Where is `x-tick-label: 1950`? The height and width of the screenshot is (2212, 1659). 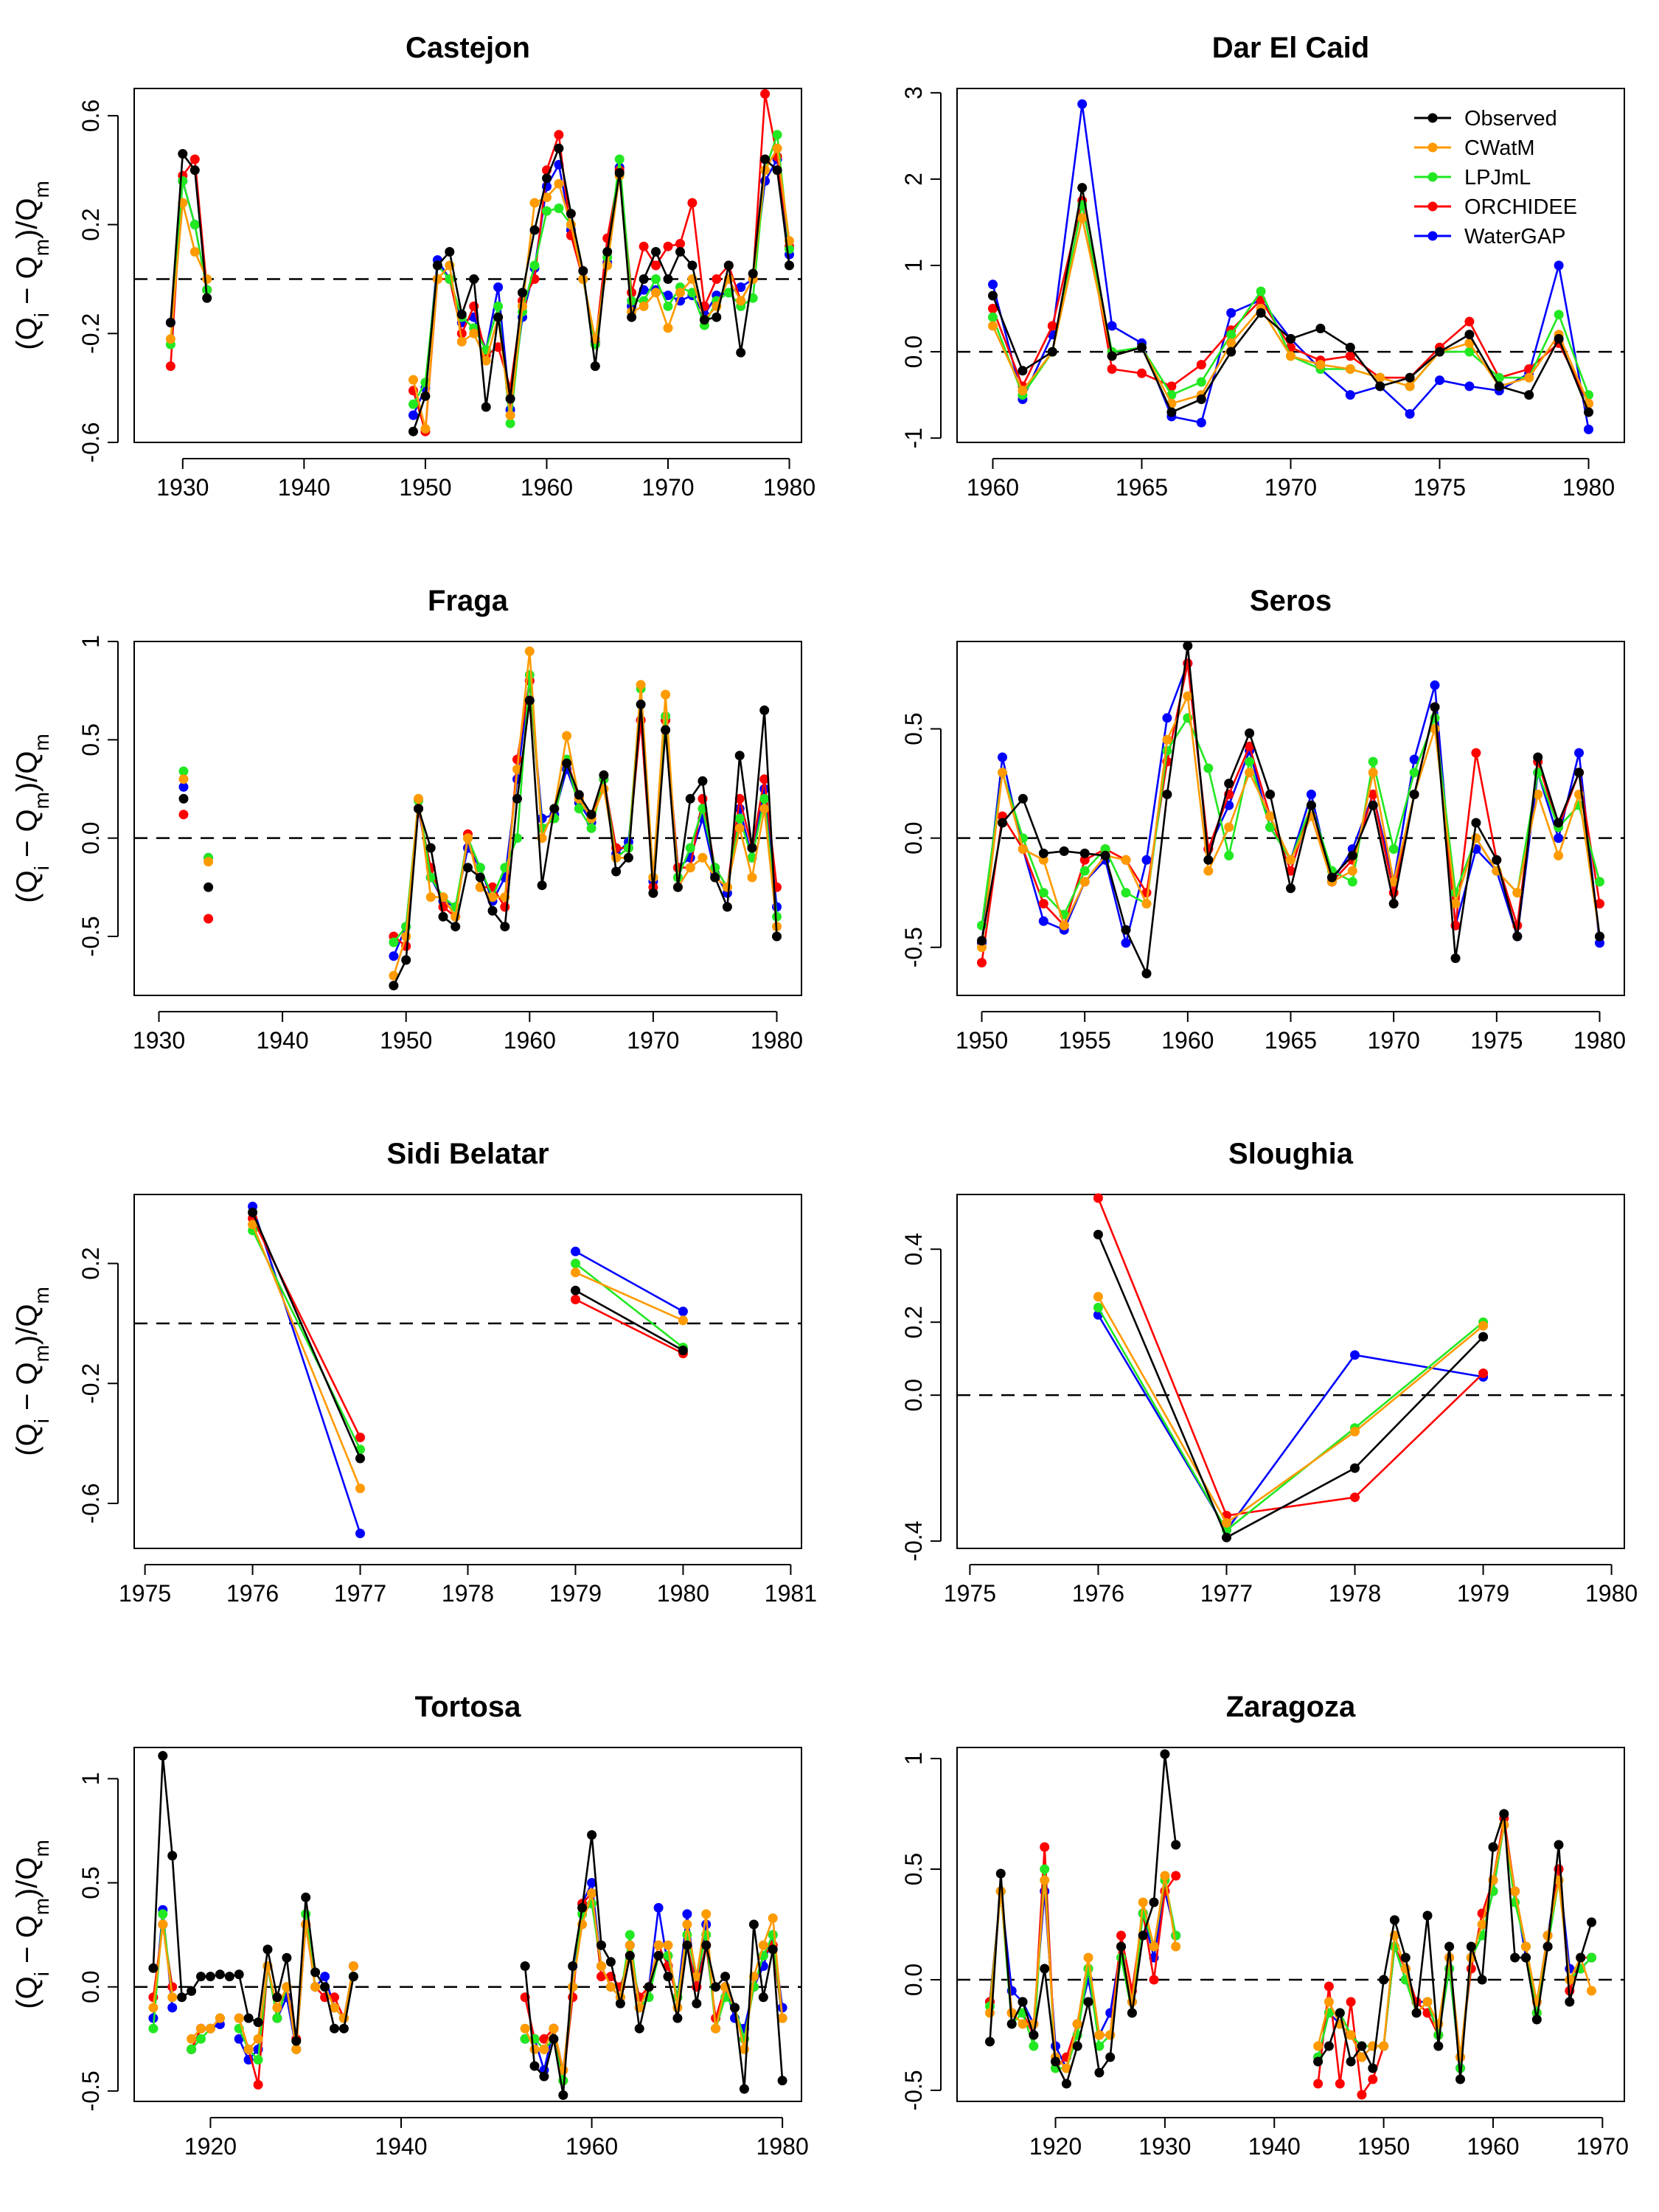 x-tick-label: 1950 is located at coordinates (1383, 2146).